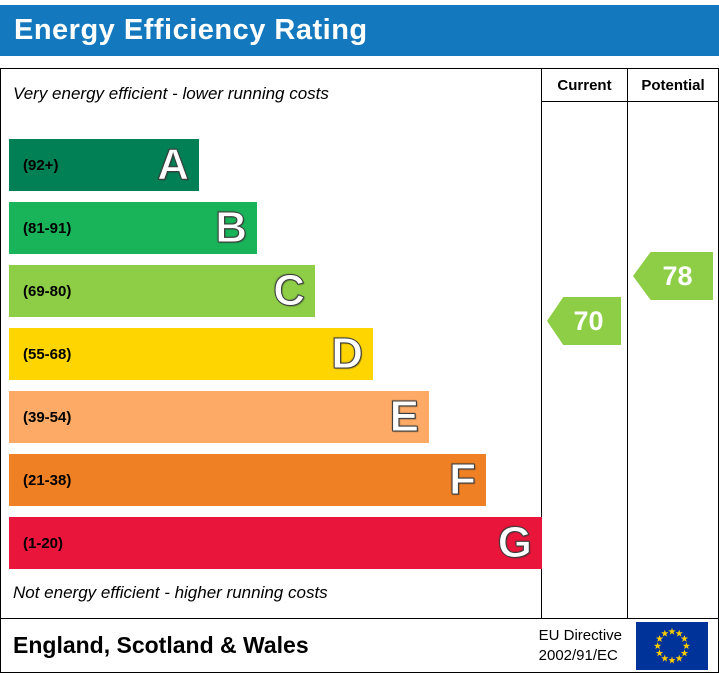 The width and height of the screenshot is (719, 675). I want to click on column-header-potential: Potential, so click(673, 85).